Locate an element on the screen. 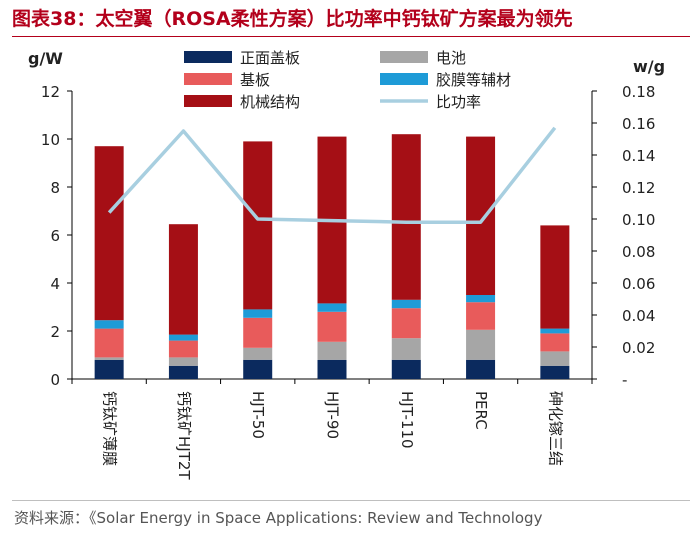 This screenshot has height=535, width=700. y-left-tick-label: 8 is located at coordinates (55, 188).